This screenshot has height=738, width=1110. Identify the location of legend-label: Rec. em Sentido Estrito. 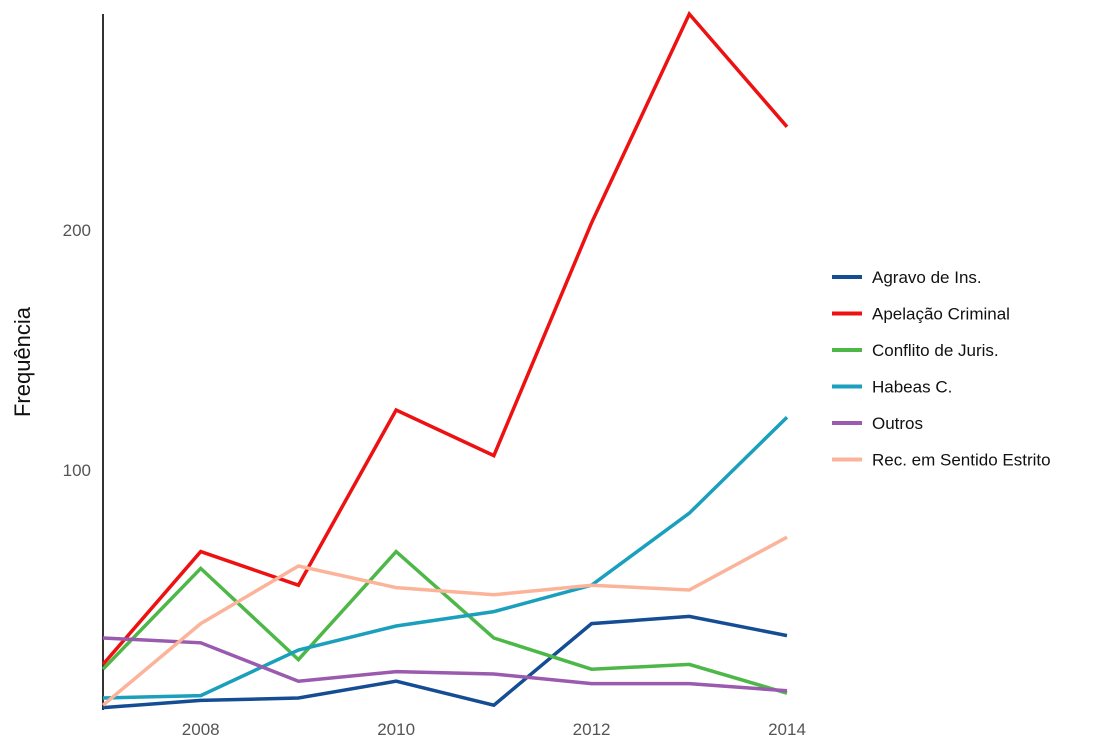
(961, 460).